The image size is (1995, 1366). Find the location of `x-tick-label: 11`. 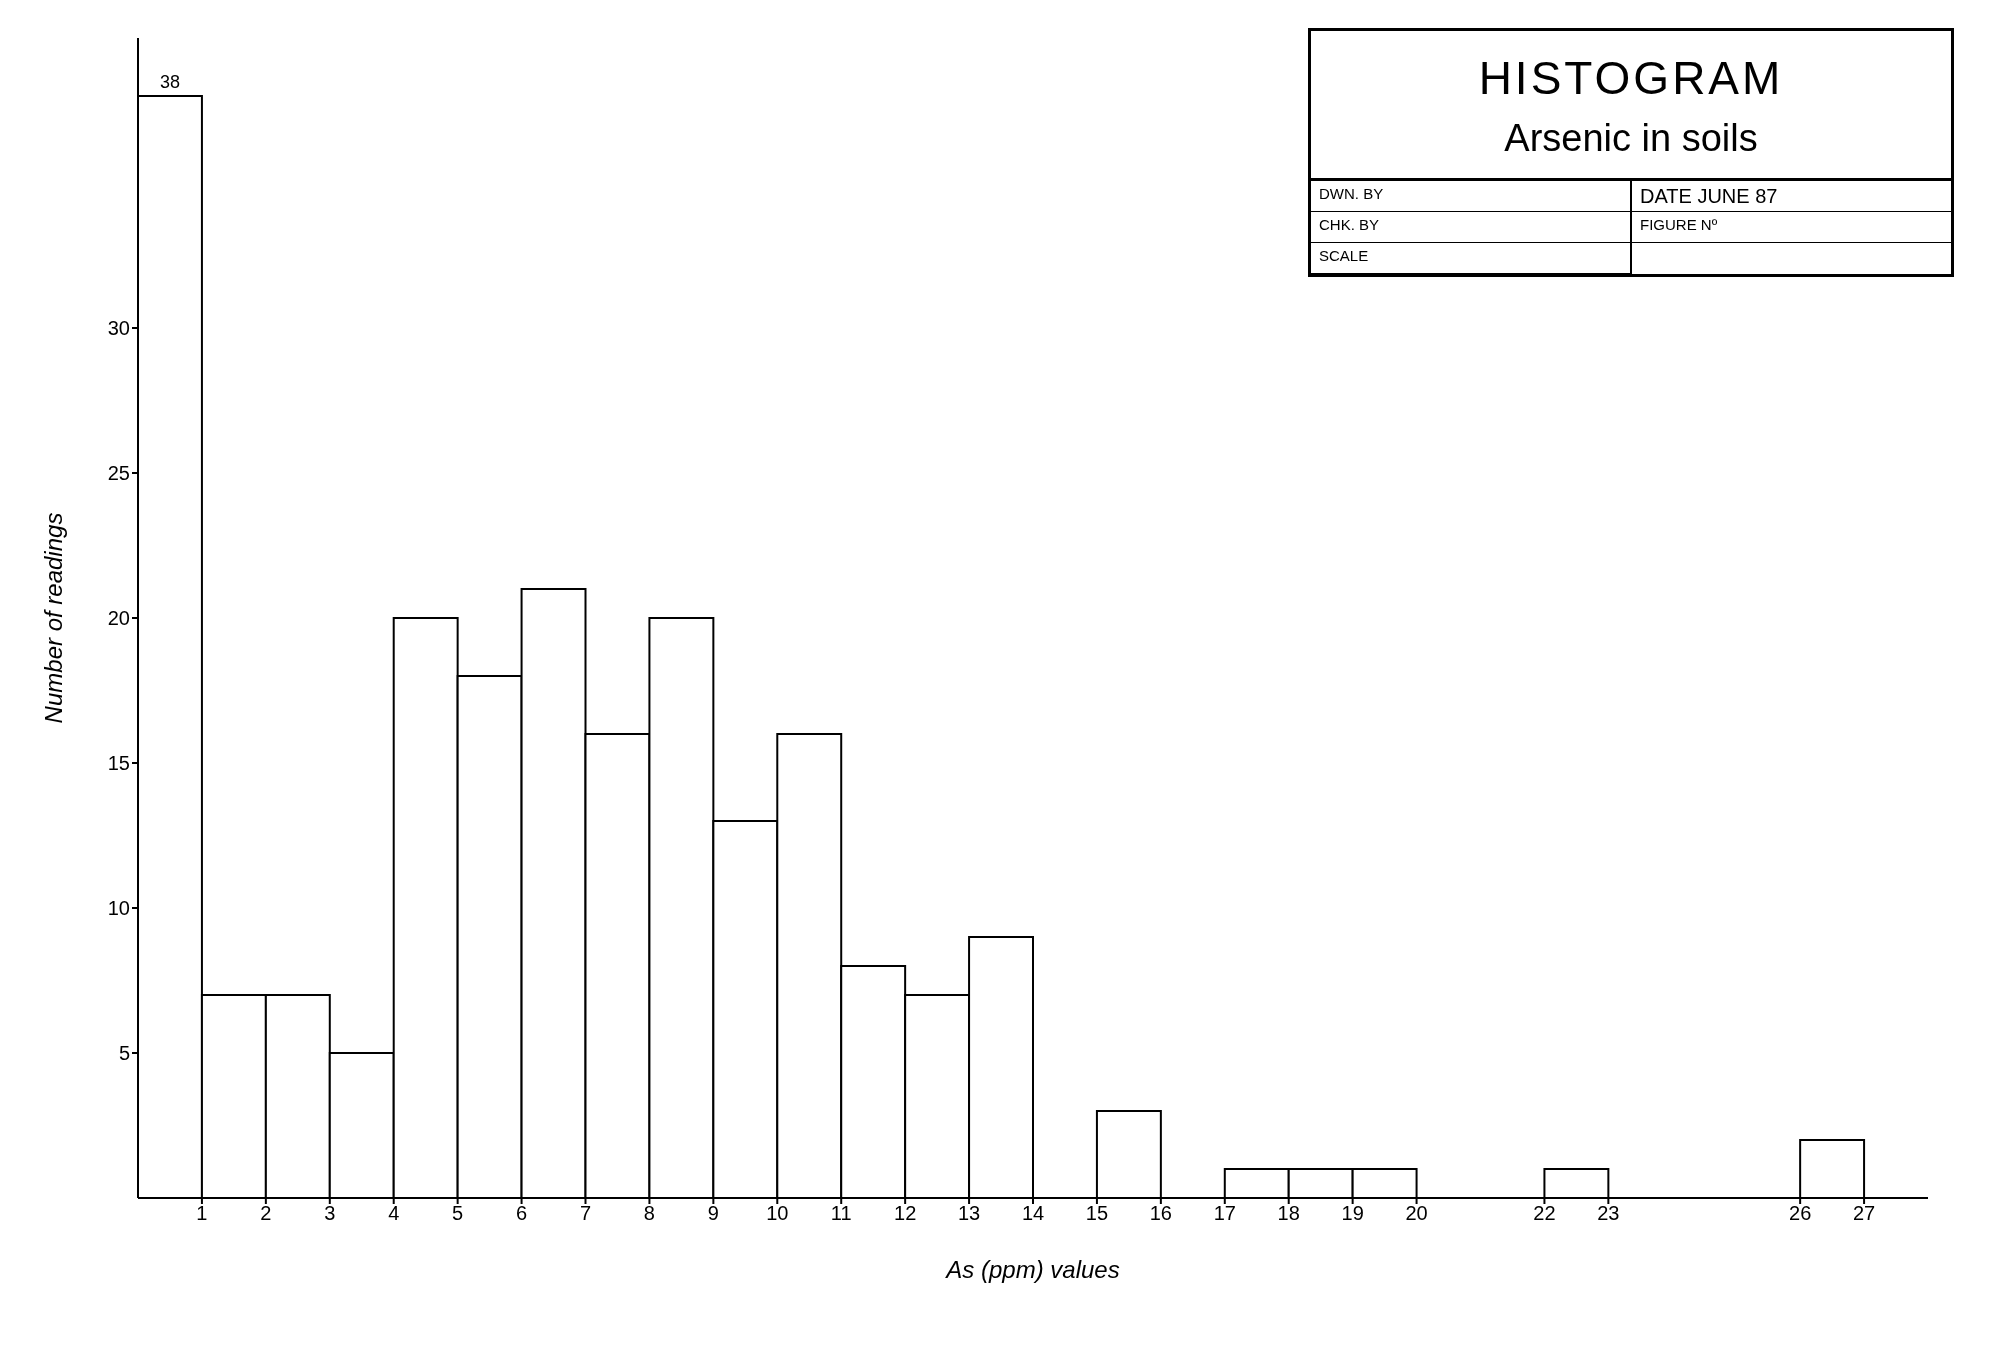

x-tick-label: 11 is located at coordinates (841, 1213).